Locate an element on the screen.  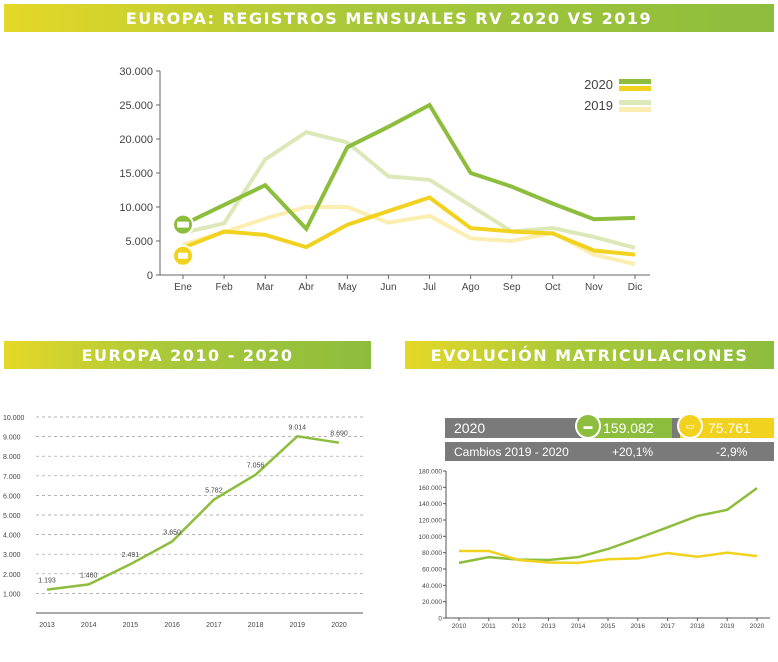
motorhome-icon is located at coordinates (183, 224).